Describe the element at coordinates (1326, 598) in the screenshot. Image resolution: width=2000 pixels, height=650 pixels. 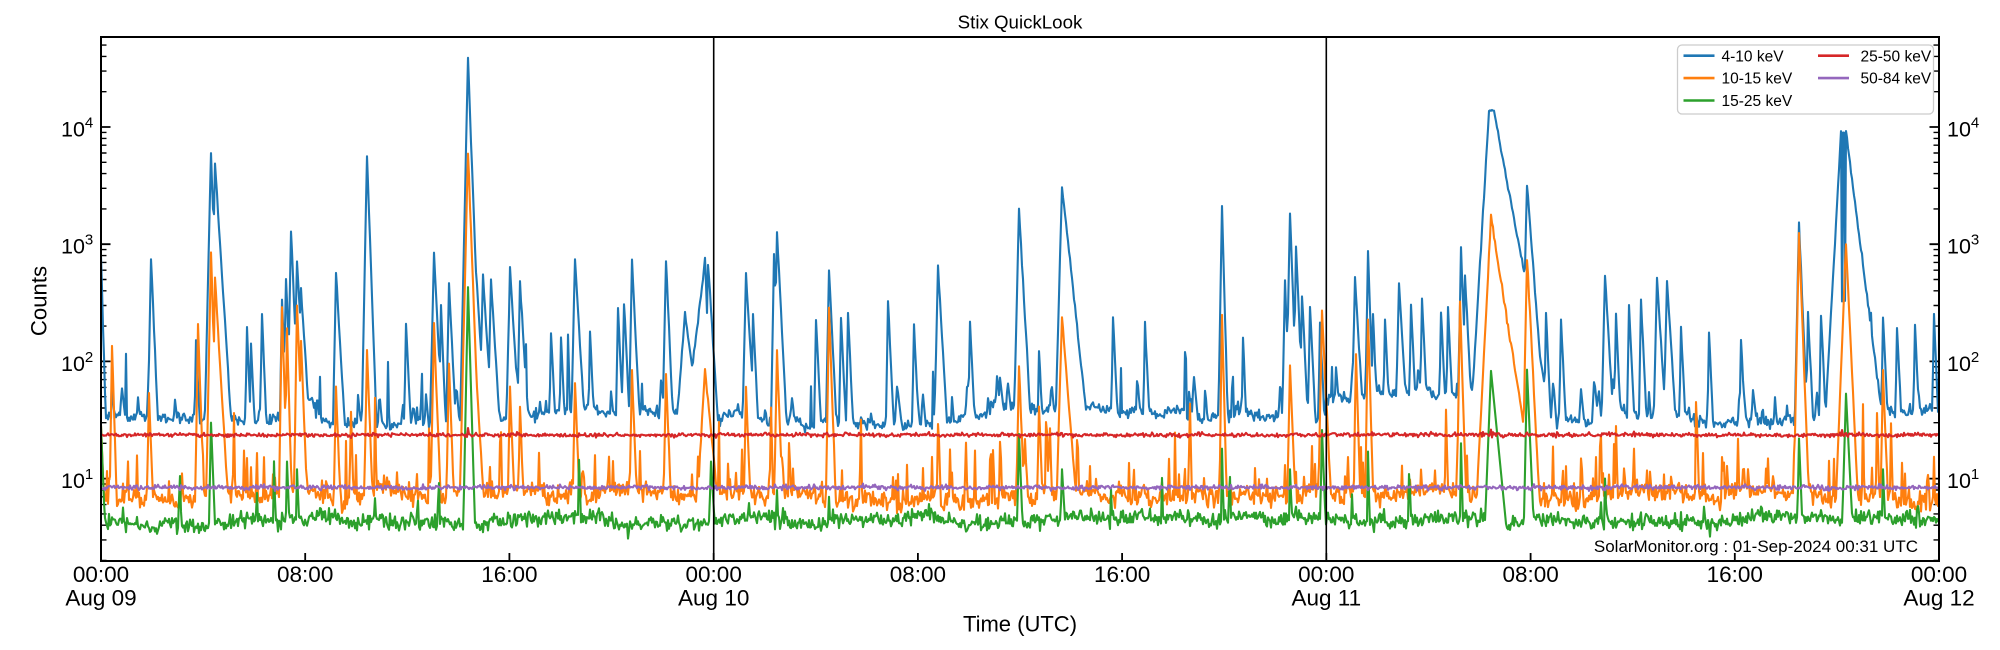
I see `svg-text: Aug 11` at that location.